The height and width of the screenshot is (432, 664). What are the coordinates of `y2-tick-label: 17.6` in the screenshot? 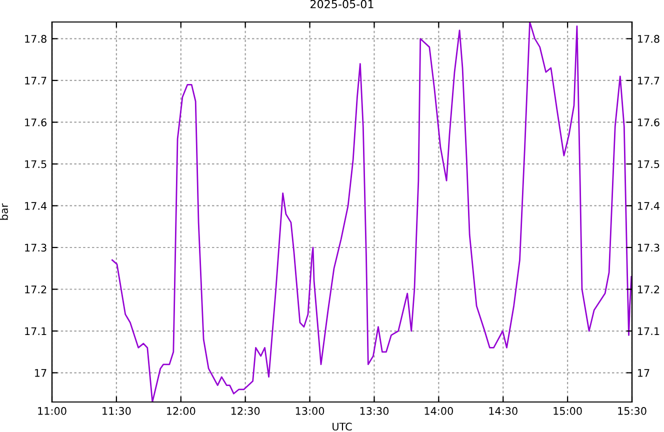 It's located at (649, 122).